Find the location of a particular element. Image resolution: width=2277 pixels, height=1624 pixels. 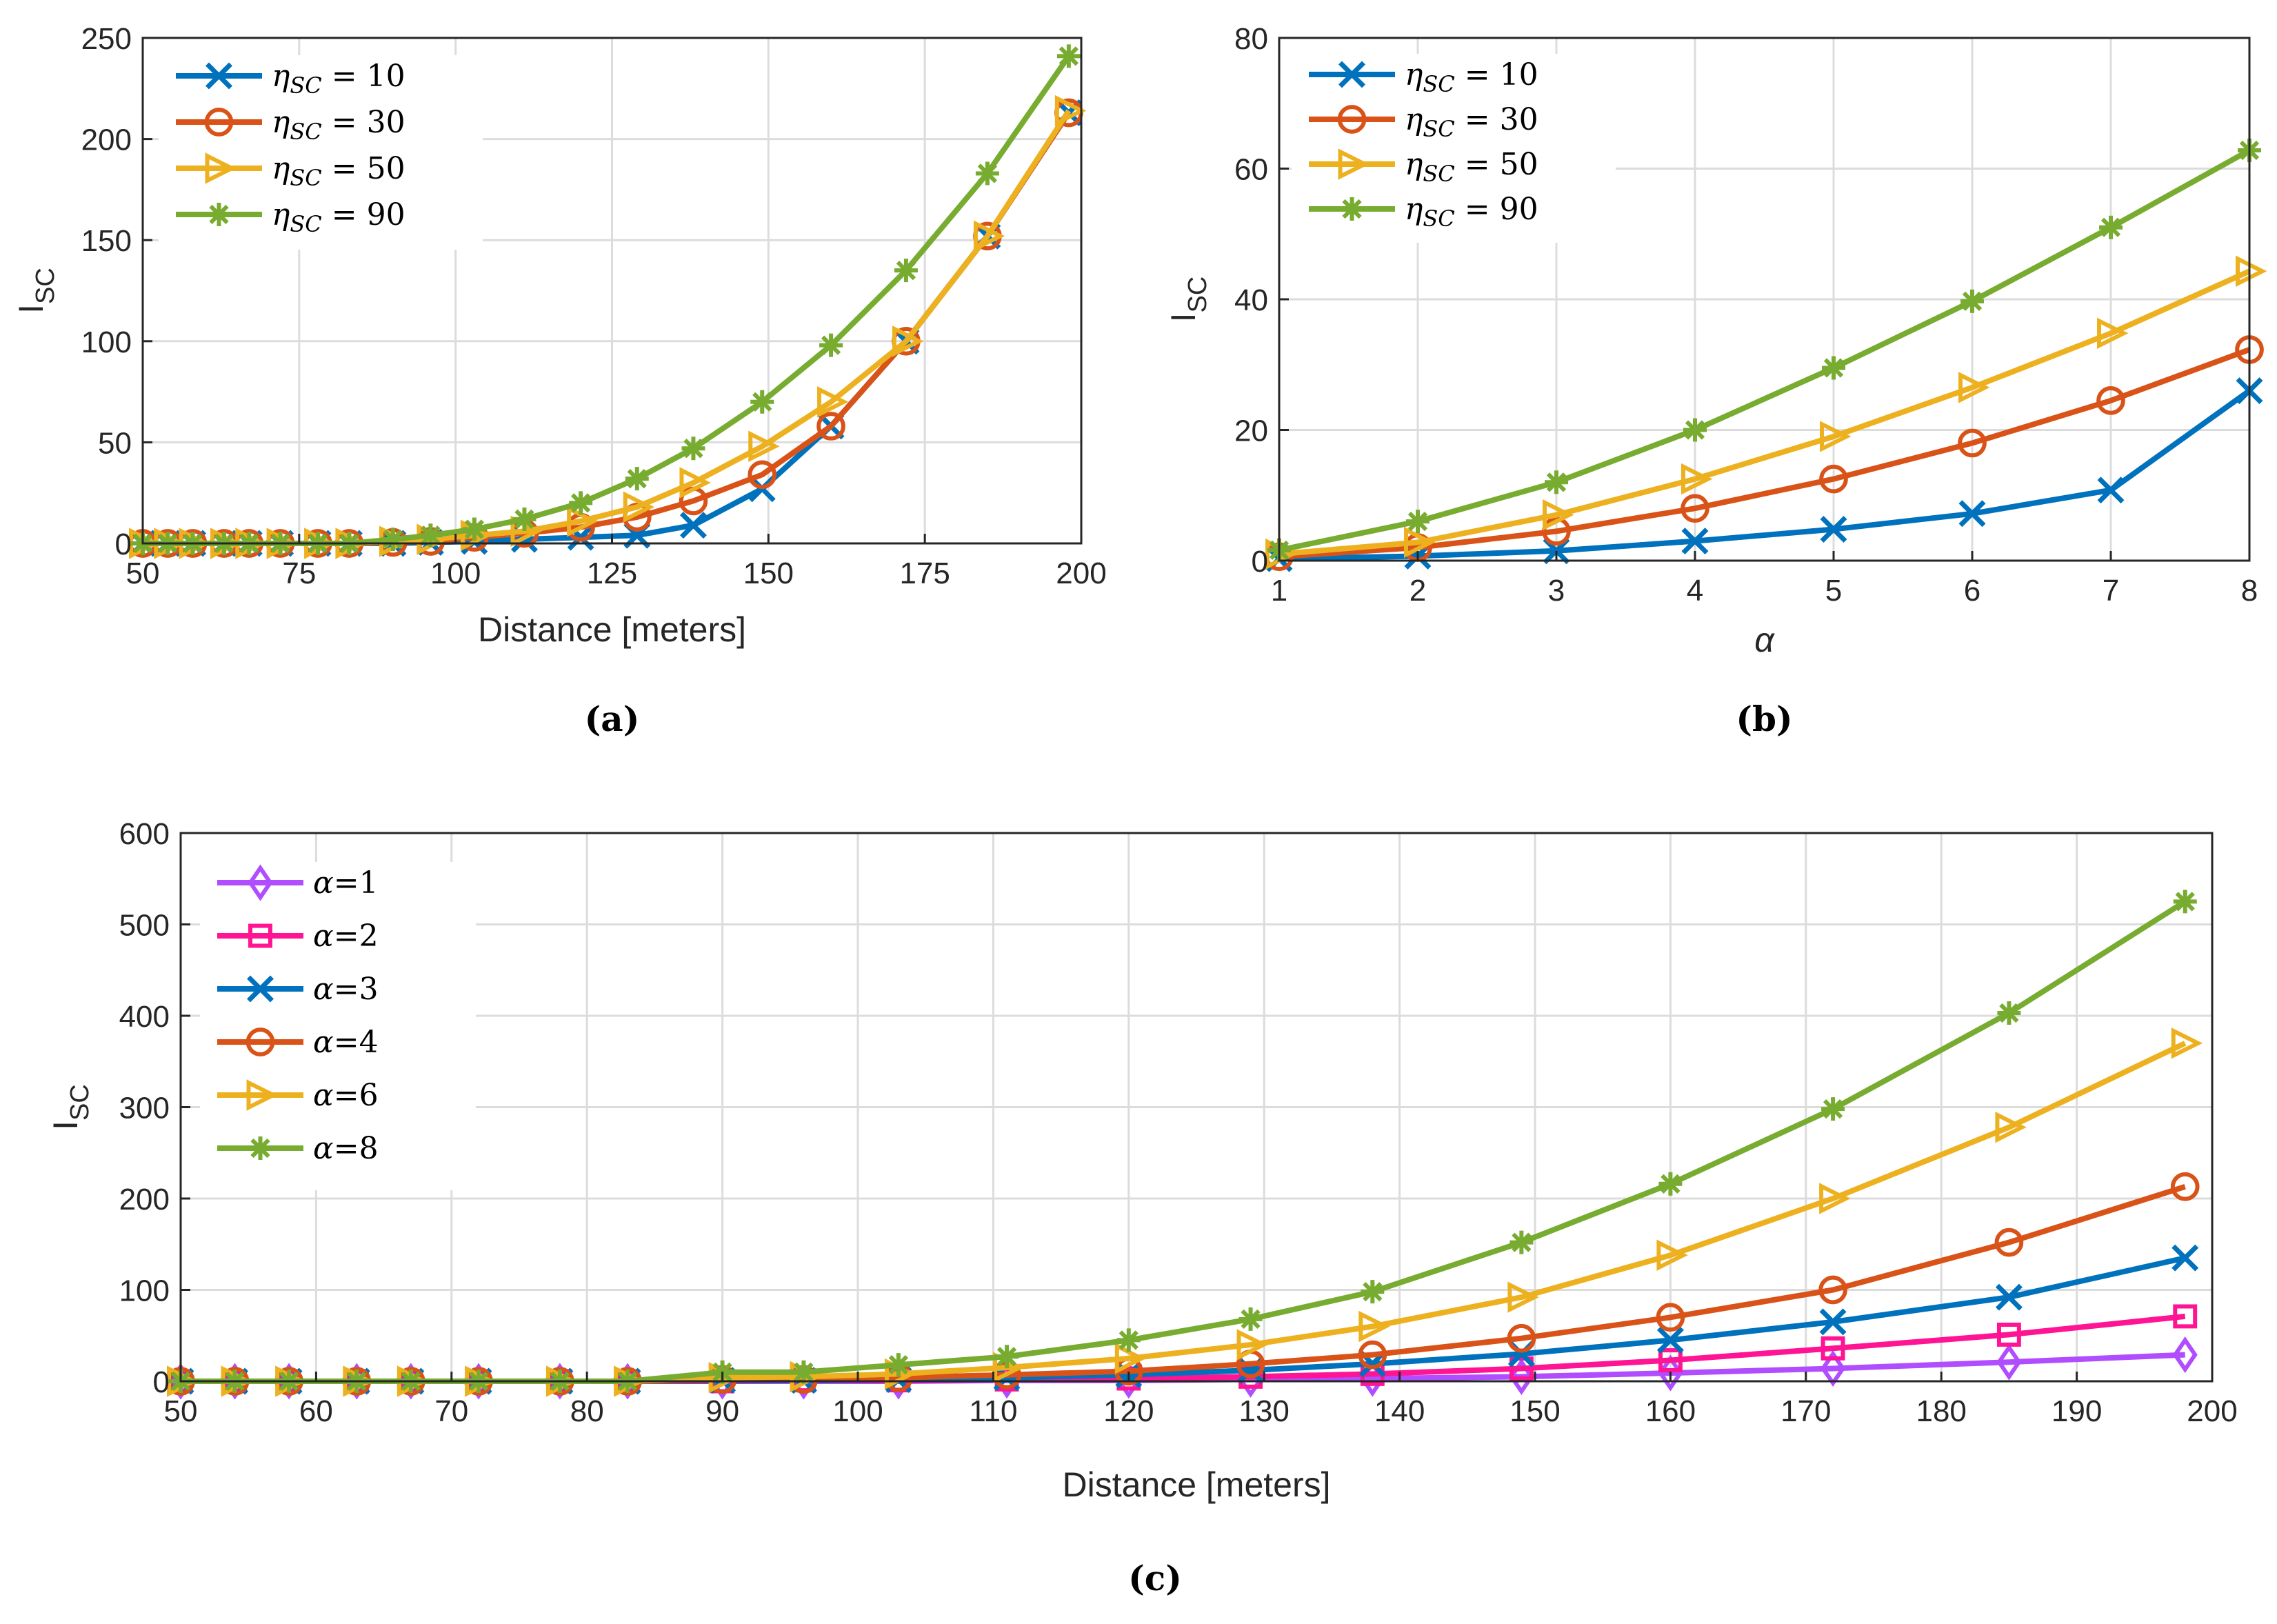

x-tick-label: 1 is located at coordinates (1279, 591).